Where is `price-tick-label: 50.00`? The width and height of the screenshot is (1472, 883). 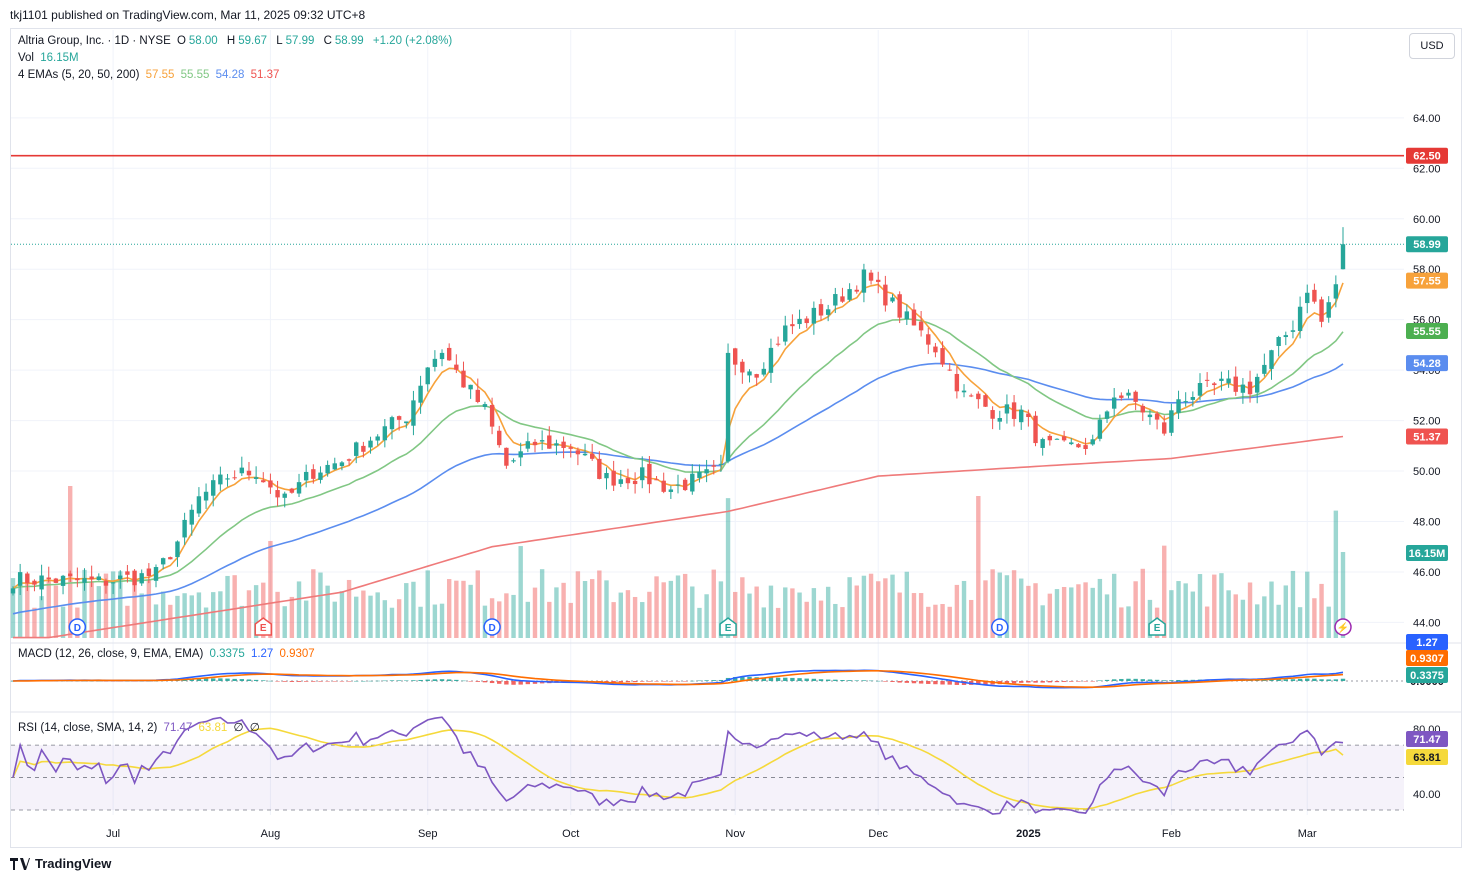 price-tick-label: 50.00 is located at coordinates (1427, 472).